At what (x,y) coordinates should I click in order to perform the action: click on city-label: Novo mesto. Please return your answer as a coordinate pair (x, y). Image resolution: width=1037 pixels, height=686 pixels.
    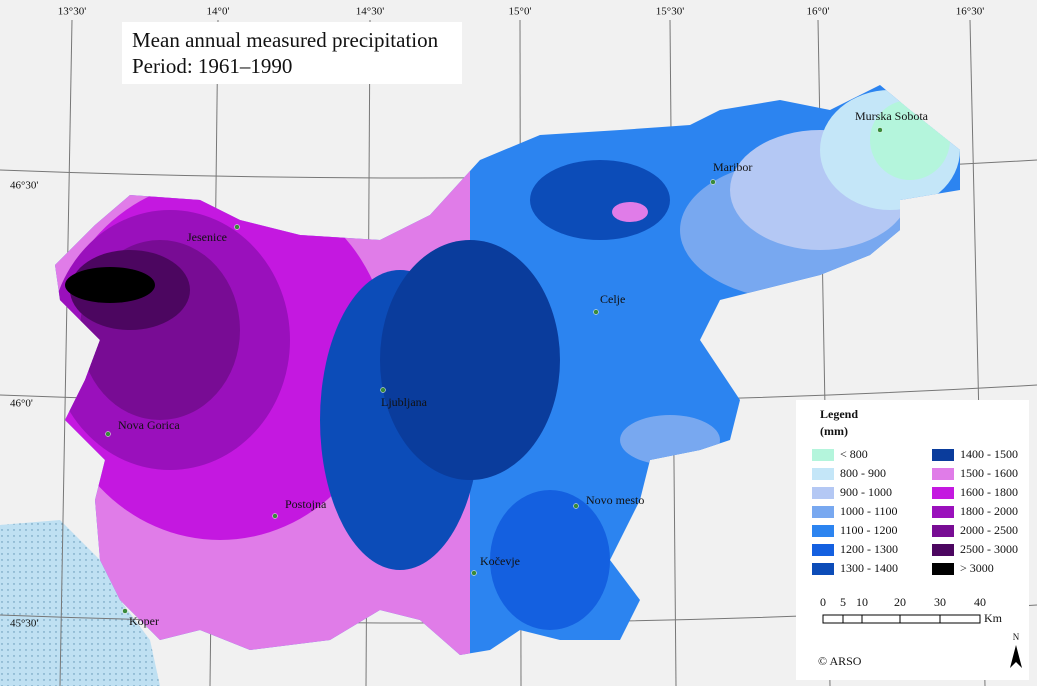
    Looking at the image, I should click on (615, 500).